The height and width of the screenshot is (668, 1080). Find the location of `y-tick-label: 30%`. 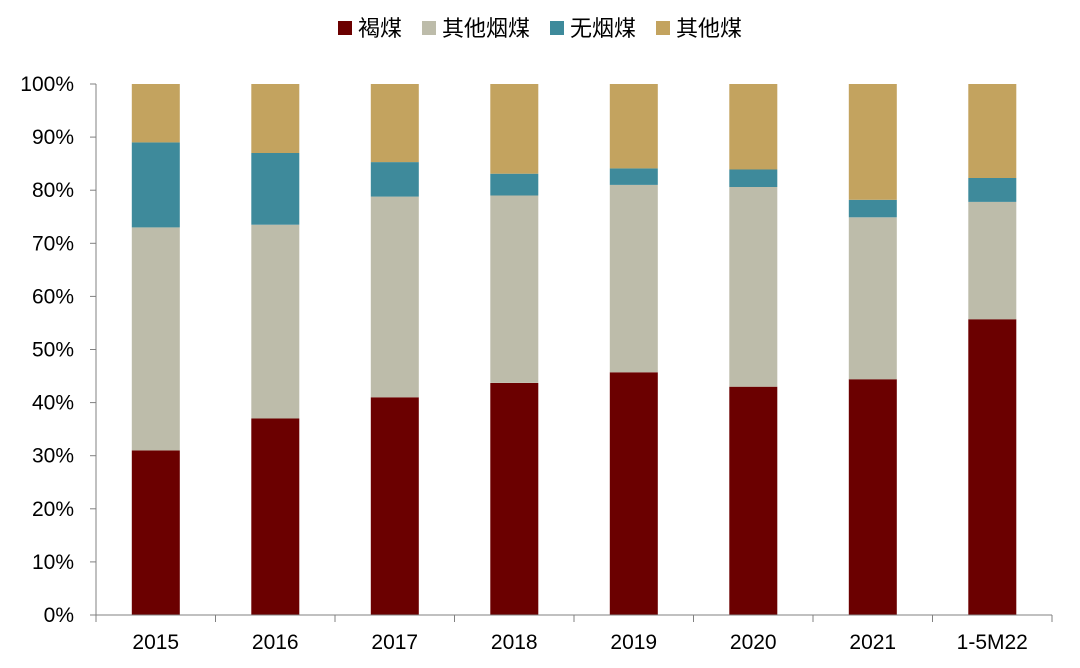

y-tick-label: 30% is located at coordinates (53, 456).